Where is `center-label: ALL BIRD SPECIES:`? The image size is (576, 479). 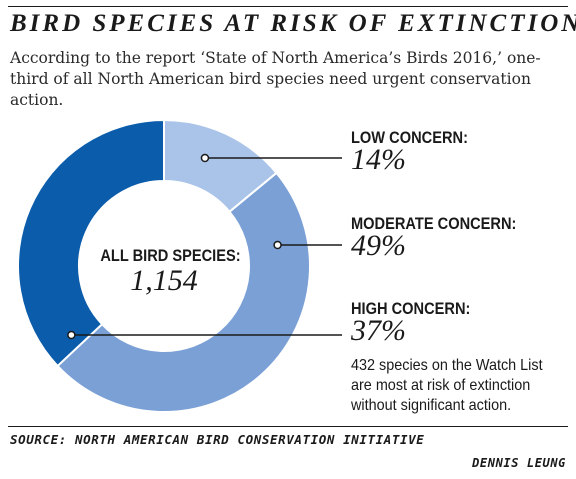 center-label: ALL BIRD SPECIES: is located at coordinates (170, 255).